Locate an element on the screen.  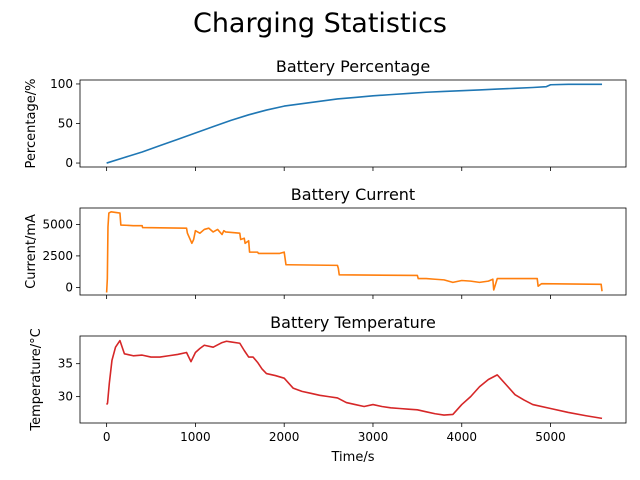
figure-title: Charging Statistics is located at coordinates (320, 23).